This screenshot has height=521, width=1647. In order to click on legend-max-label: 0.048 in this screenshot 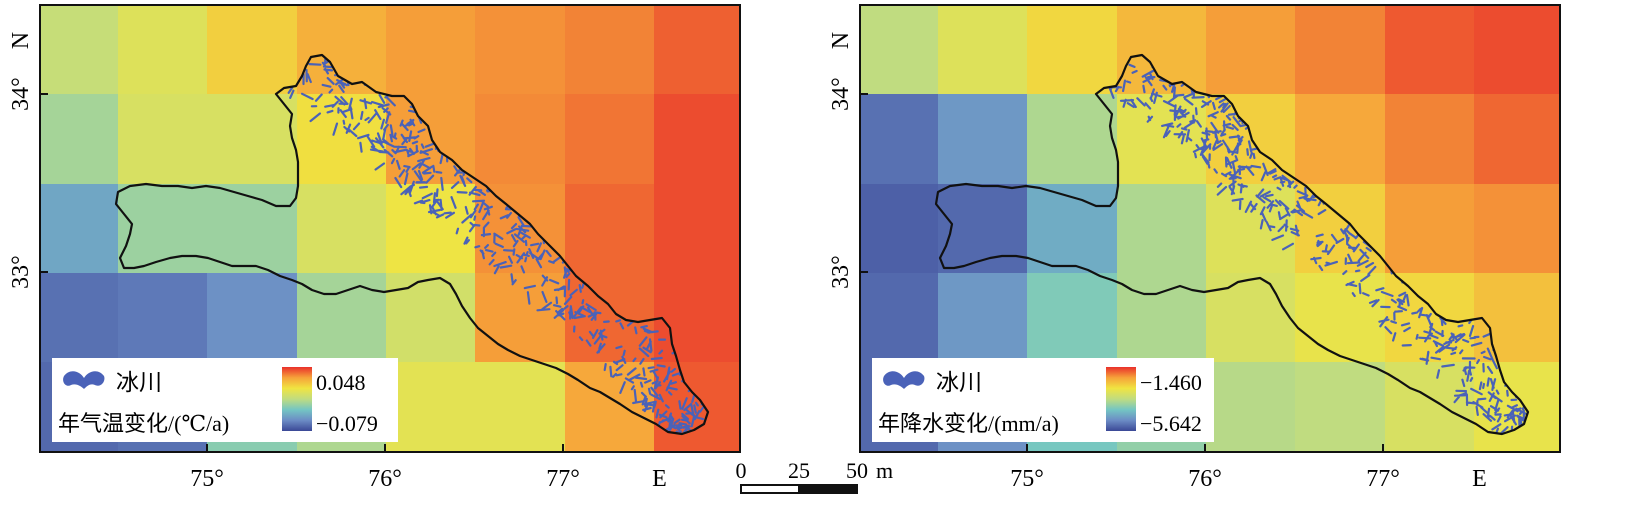, I will do `click(341, 382)`.